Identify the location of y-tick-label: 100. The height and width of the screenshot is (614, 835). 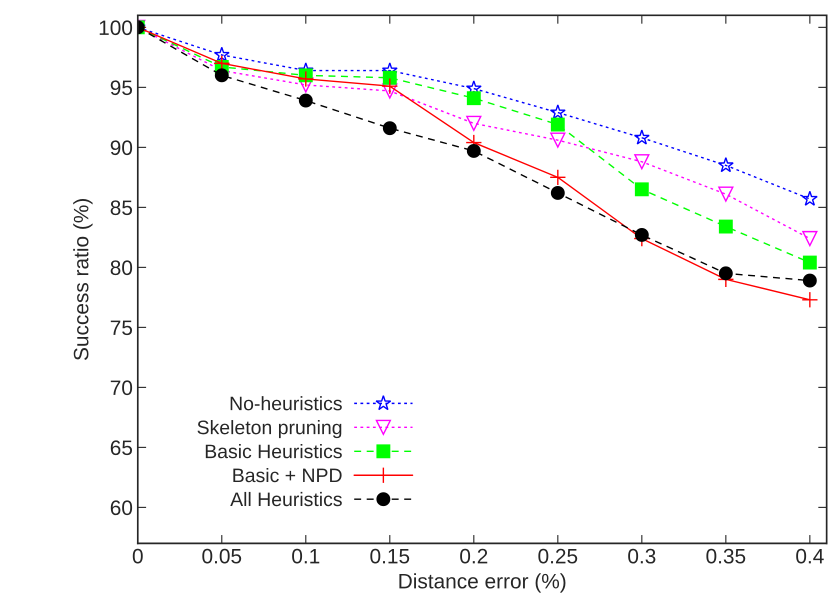
(116, 28).